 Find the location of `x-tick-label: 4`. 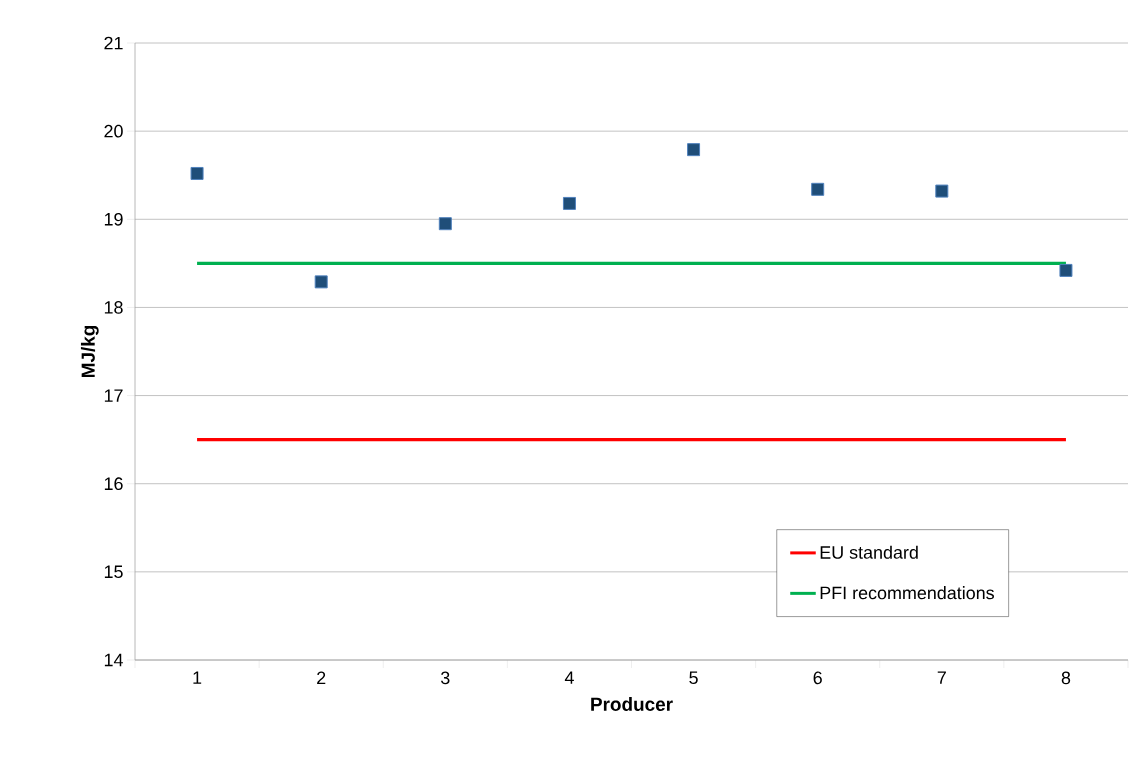

x-tick-label: 4 is located at coordinates (569, 677).